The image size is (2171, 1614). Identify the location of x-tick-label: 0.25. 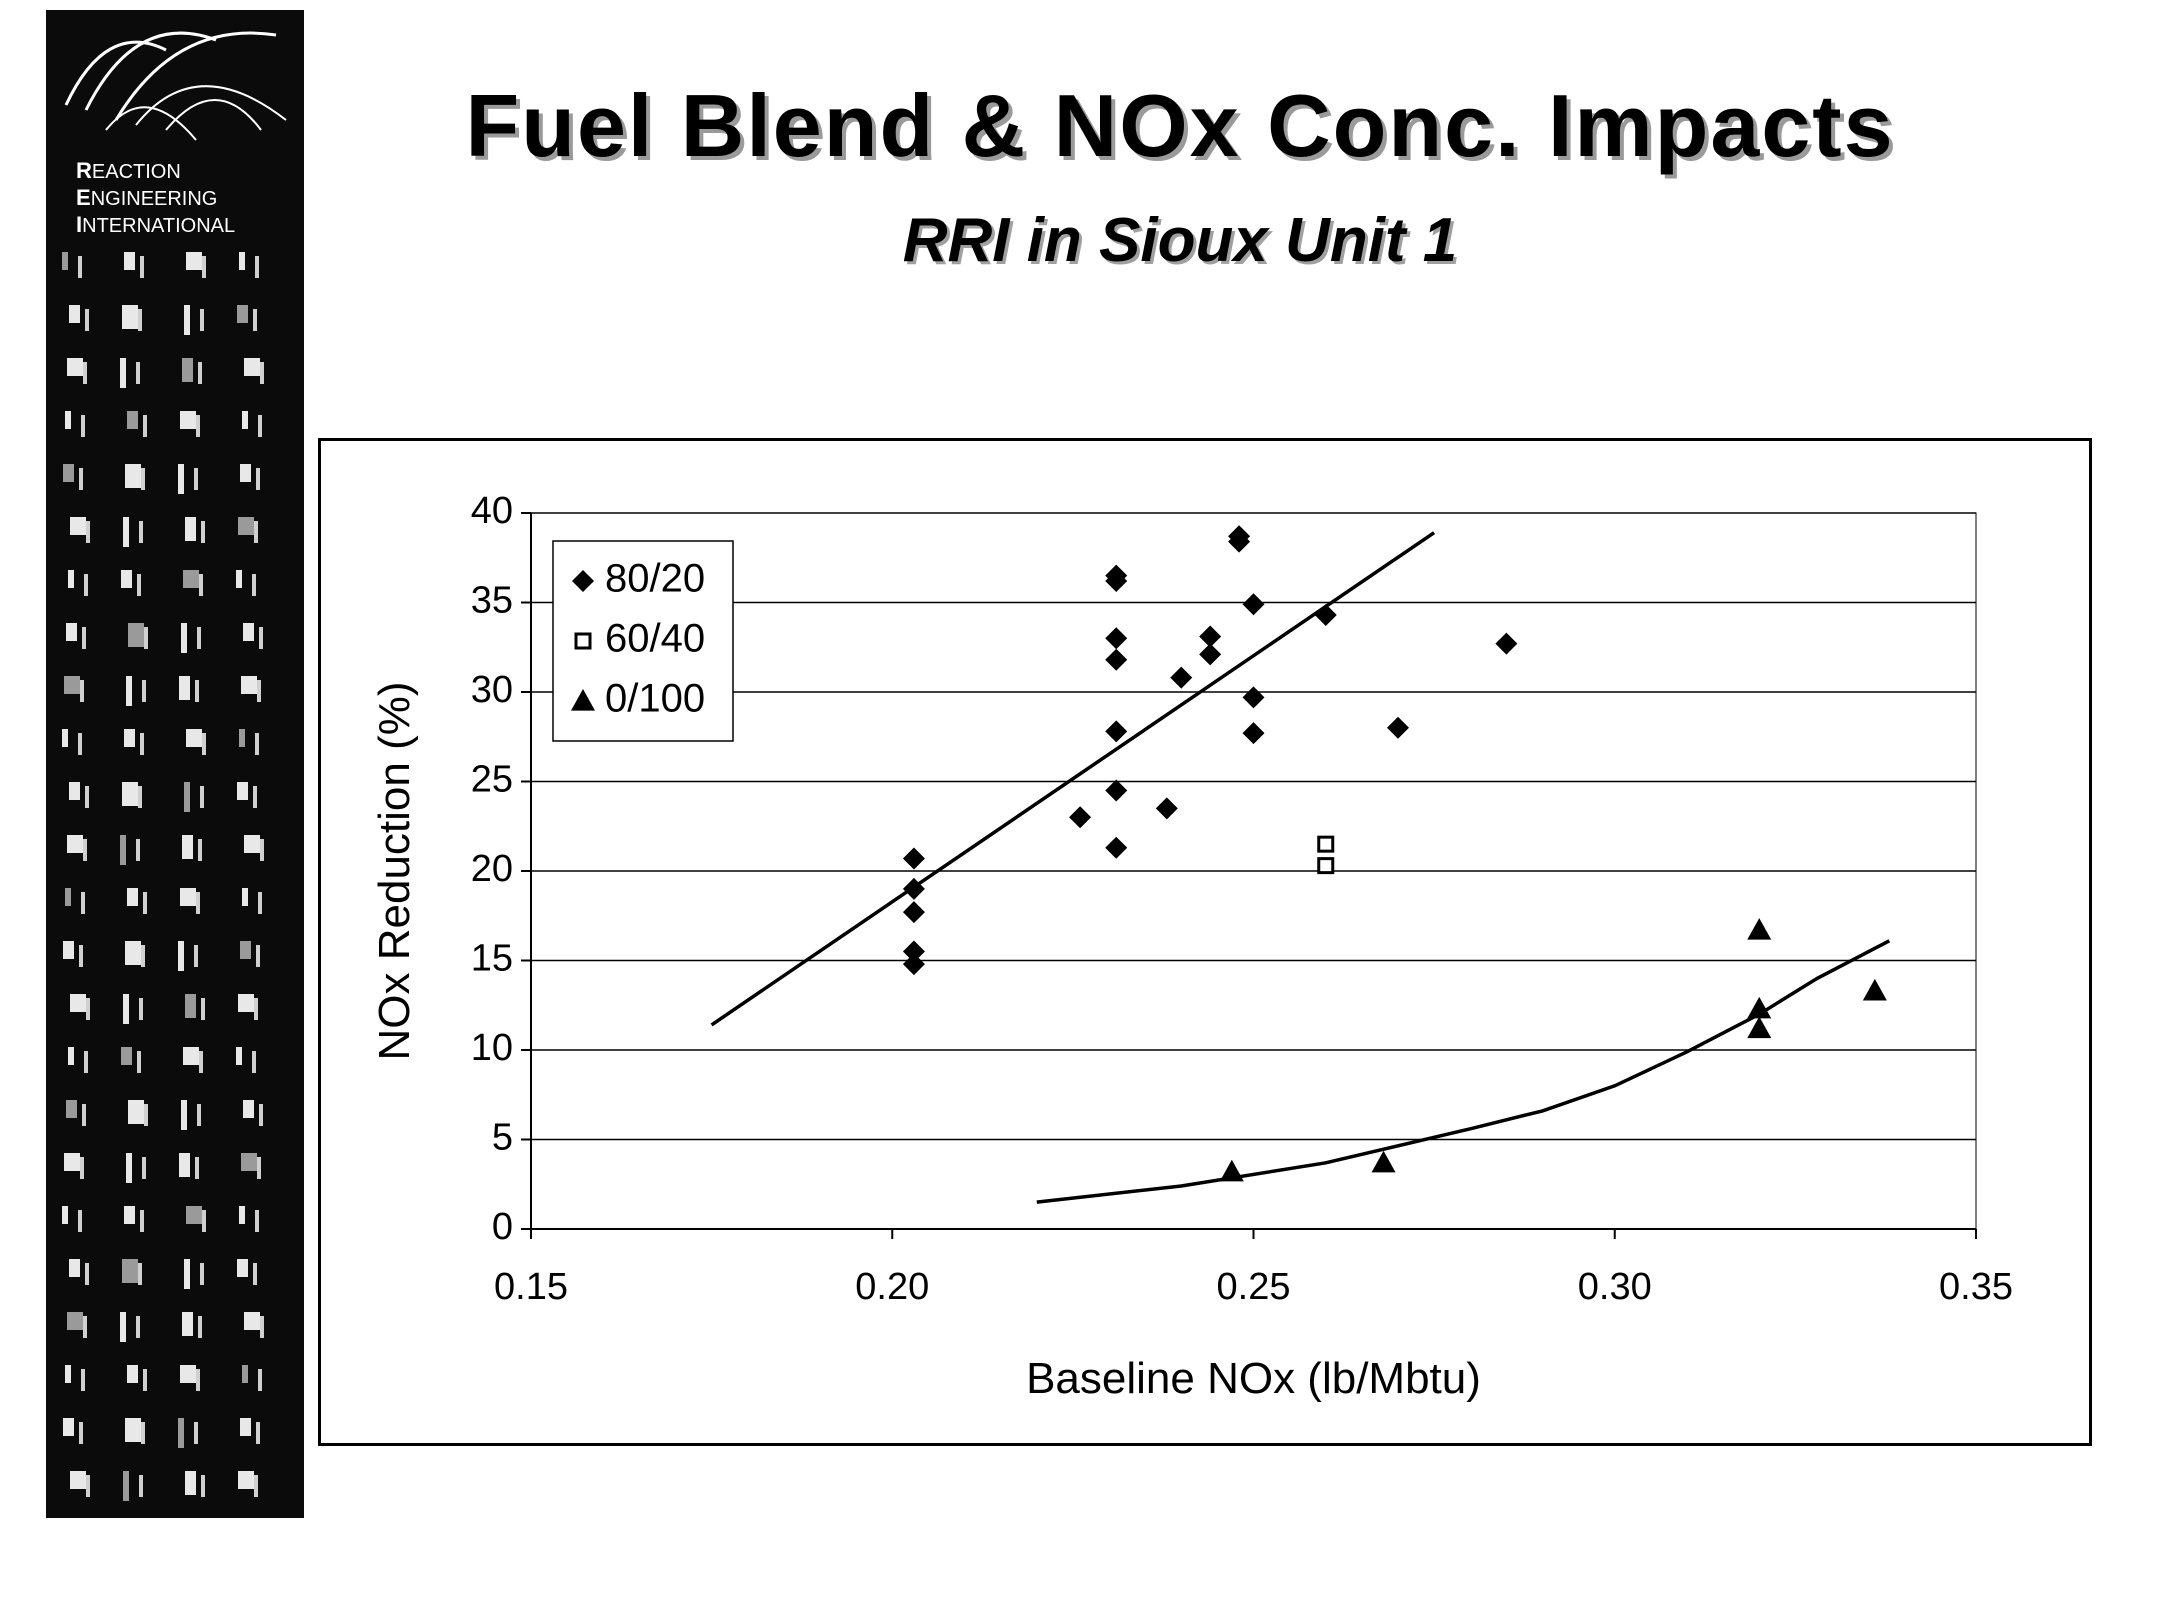
(1254, 1287).